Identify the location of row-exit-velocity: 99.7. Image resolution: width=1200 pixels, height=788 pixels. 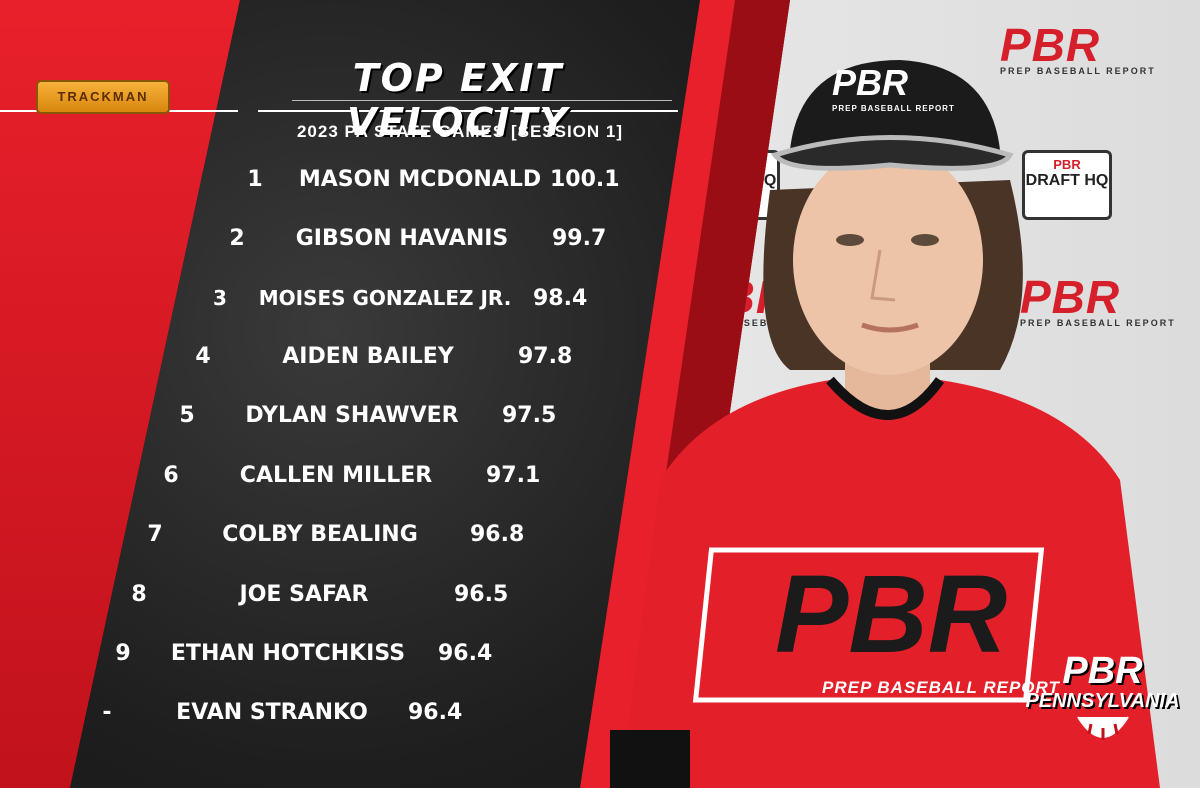
(579, 238).